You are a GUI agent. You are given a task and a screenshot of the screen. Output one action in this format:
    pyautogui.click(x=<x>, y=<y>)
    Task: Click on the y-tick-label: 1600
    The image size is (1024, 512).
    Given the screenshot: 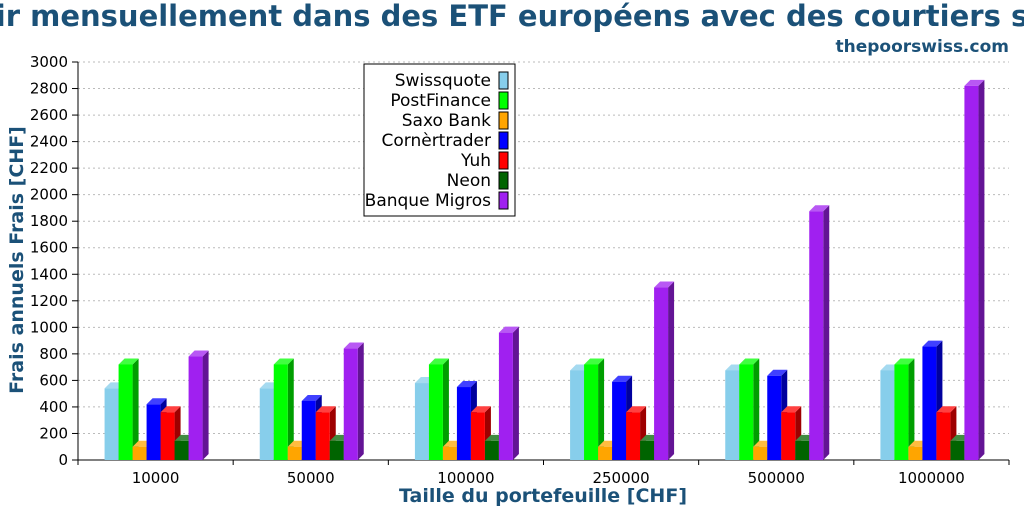 What is the action you would take?
    pyautogui.click(x=49, y=248)
    